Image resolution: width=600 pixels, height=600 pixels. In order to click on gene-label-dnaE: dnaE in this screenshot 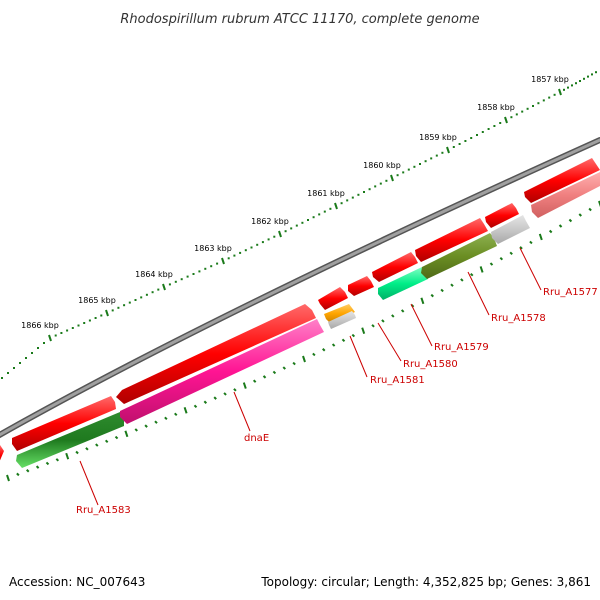, I will do `click(256, 438)`.